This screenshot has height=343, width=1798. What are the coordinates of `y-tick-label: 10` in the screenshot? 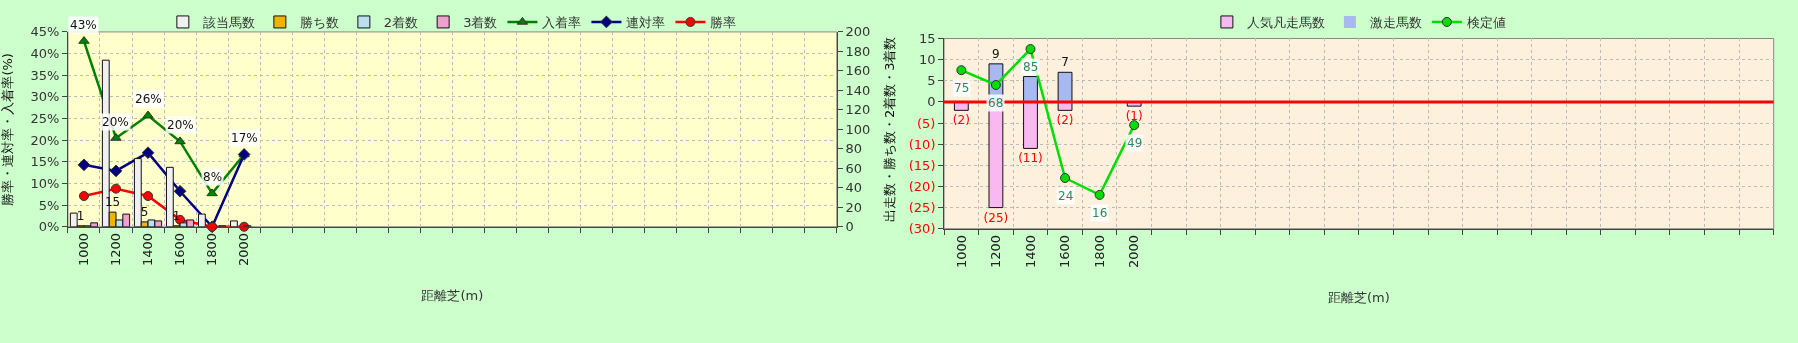 It's located at (927, 60).